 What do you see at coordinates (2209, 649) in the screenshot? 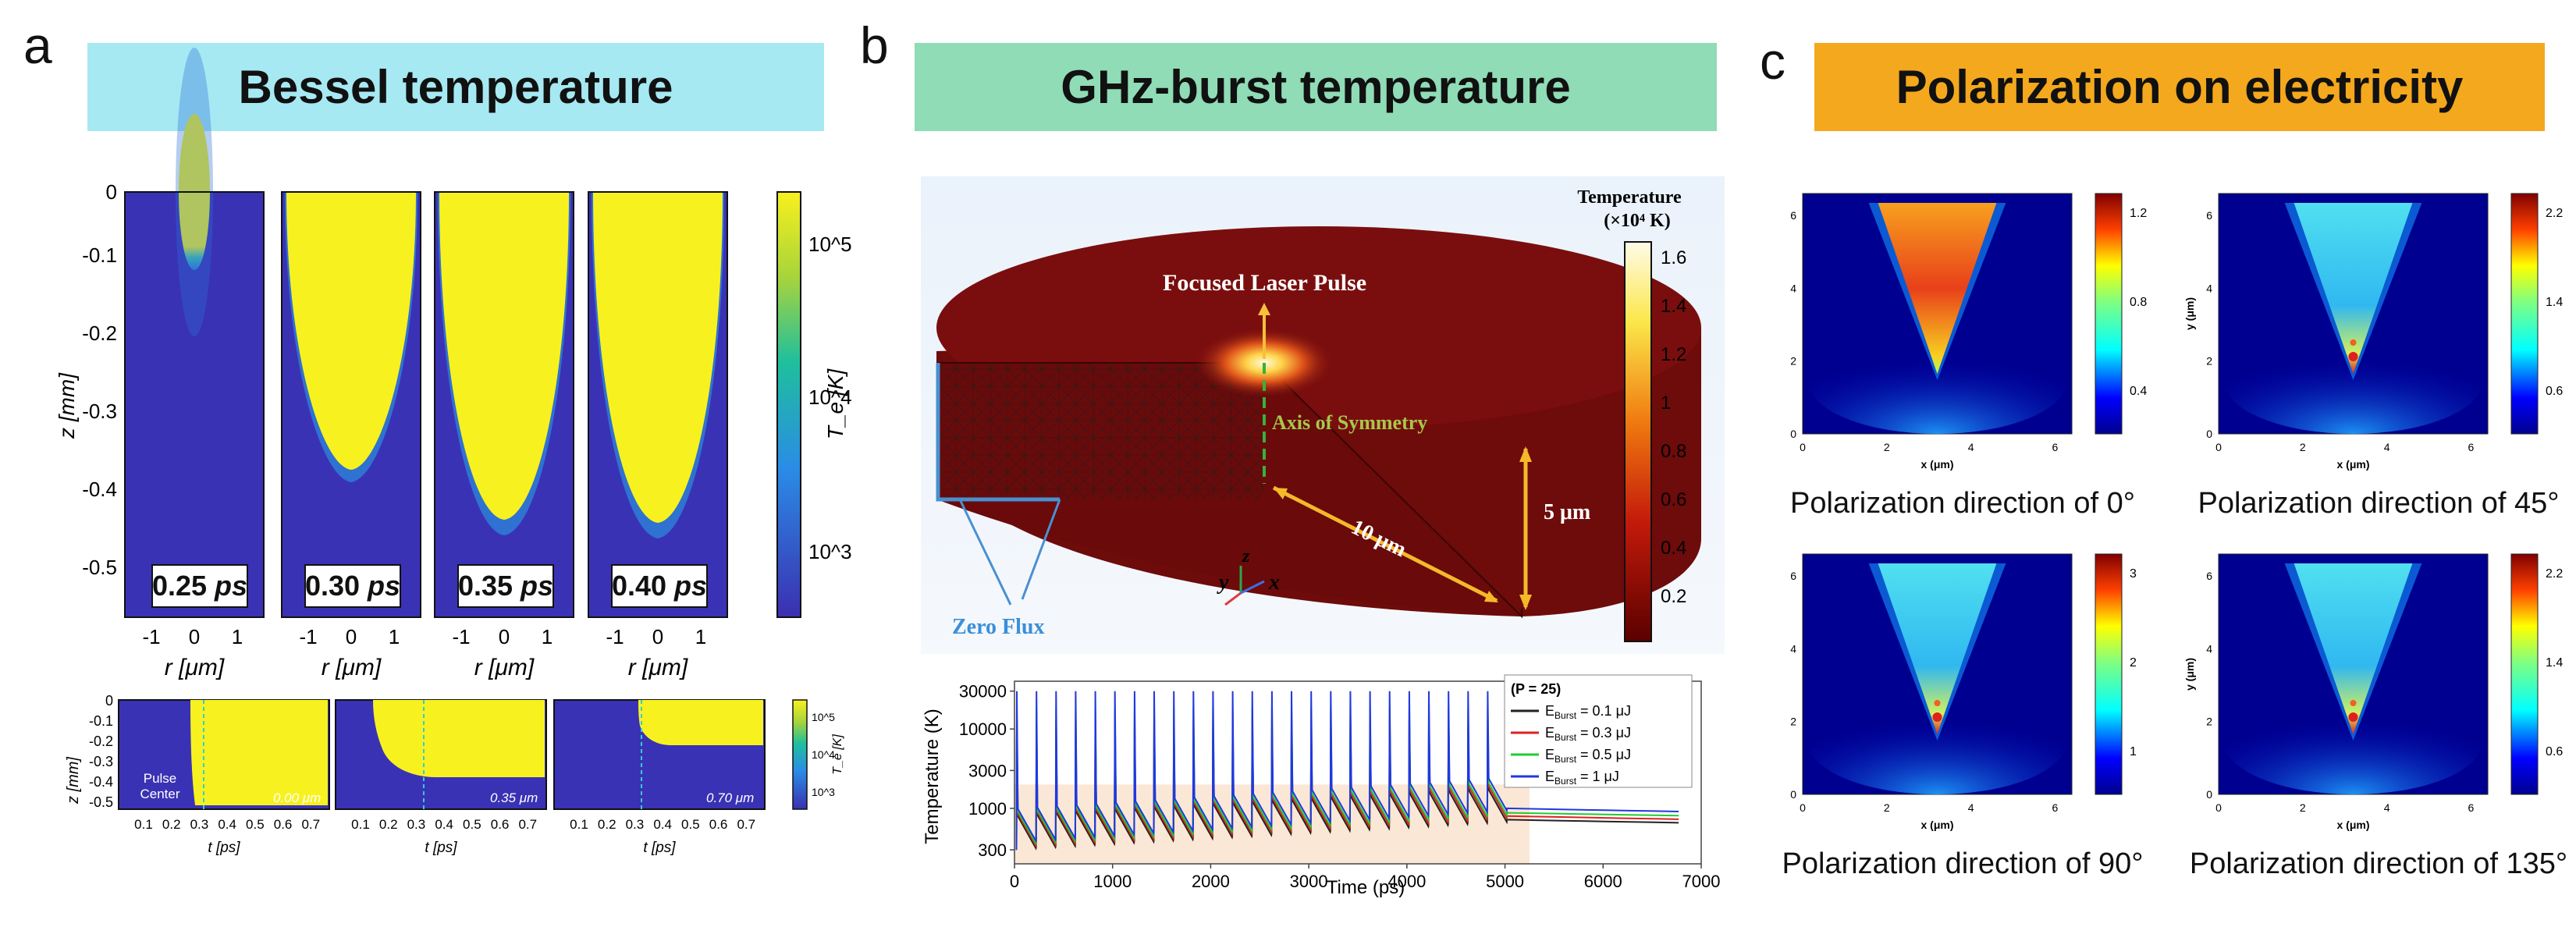
I see `ytick: 4` at bounding box center [2209, 649].